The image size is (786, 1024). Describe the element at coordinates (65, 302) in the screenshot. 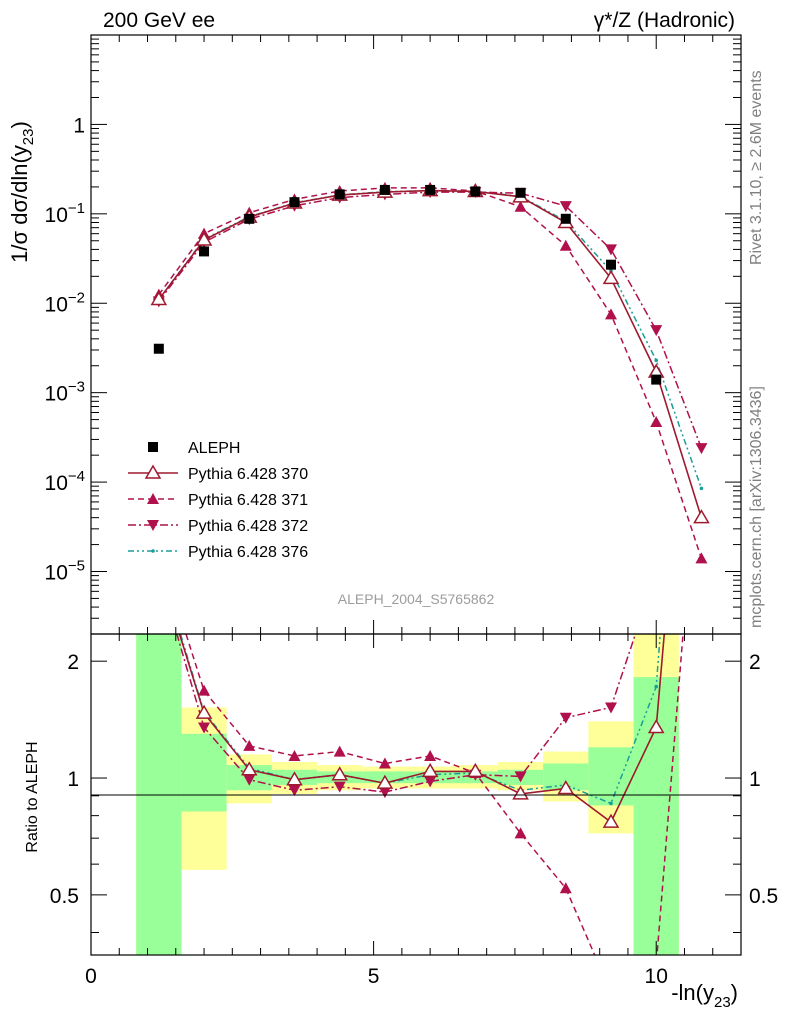

I see `y-tick-label-2: 10⁻²` at that location.